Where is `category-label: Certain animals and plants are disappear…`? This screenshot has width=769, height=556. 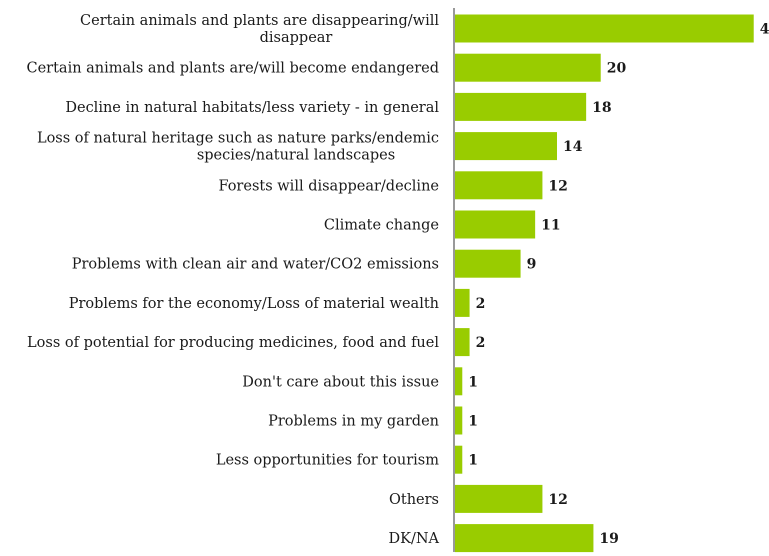
category-label: Certain animals and plants are disappear… is located at coordinates (259, 21).